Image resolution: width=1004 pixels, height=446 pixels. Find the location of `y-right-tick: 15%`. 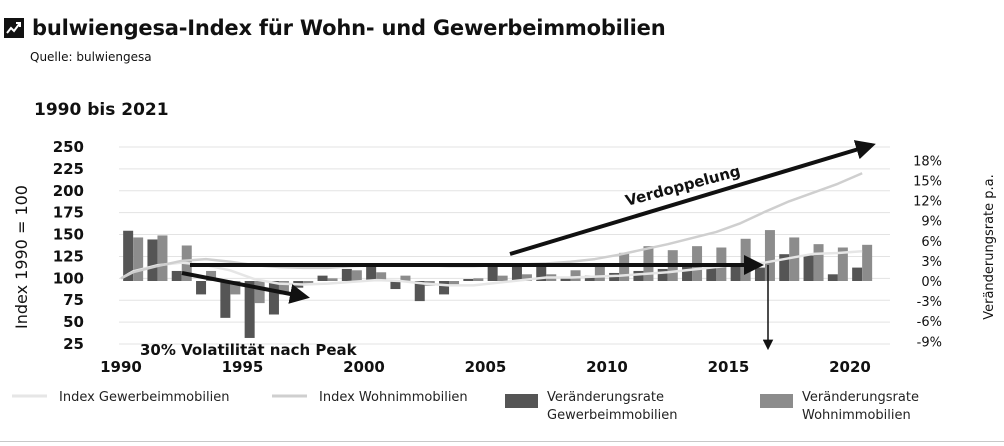

y-right-tick: 15% is located at coordinates (927, 182).